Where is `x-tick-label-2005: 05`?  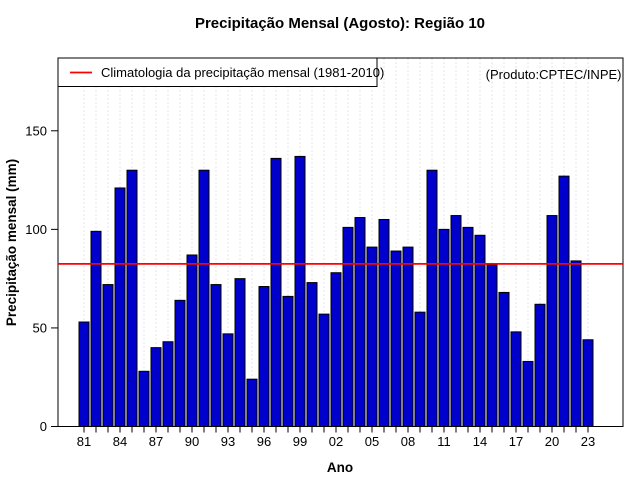
x-tick-label-2005: 05 is located at coordinates (372, 441).